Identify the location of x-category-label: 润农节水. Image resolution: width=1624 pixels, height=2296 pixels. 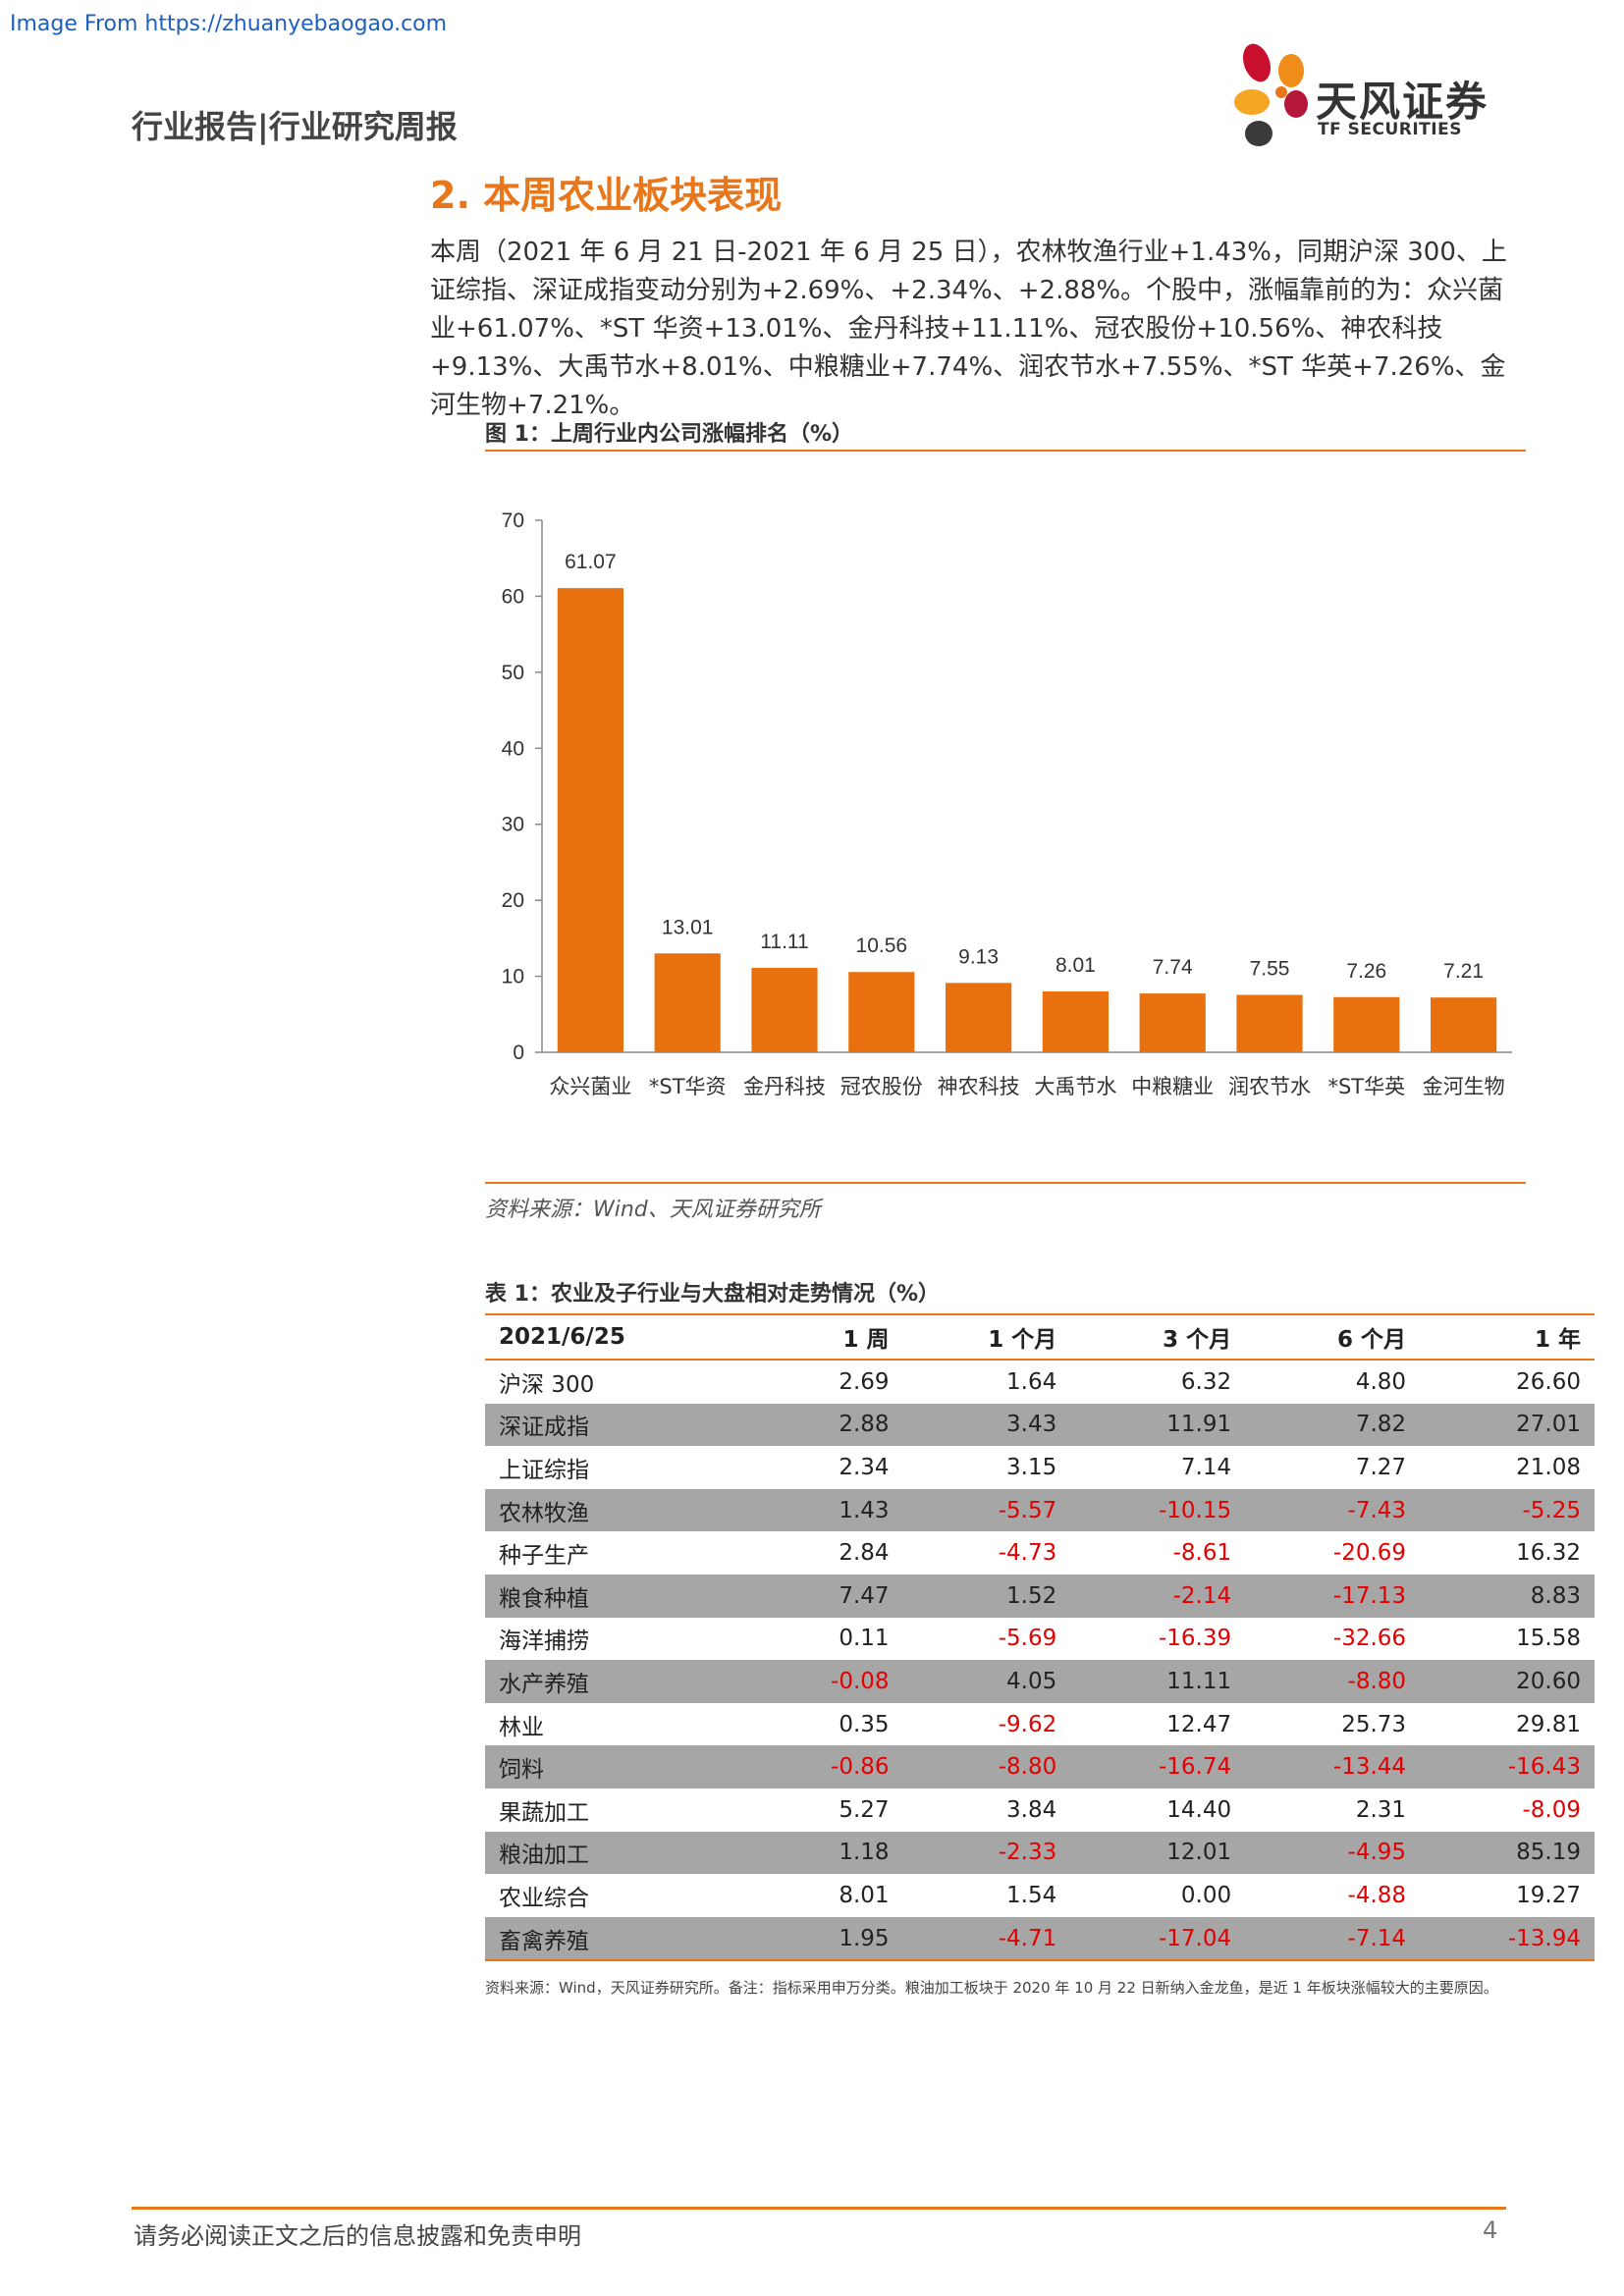
(1269, 1086).